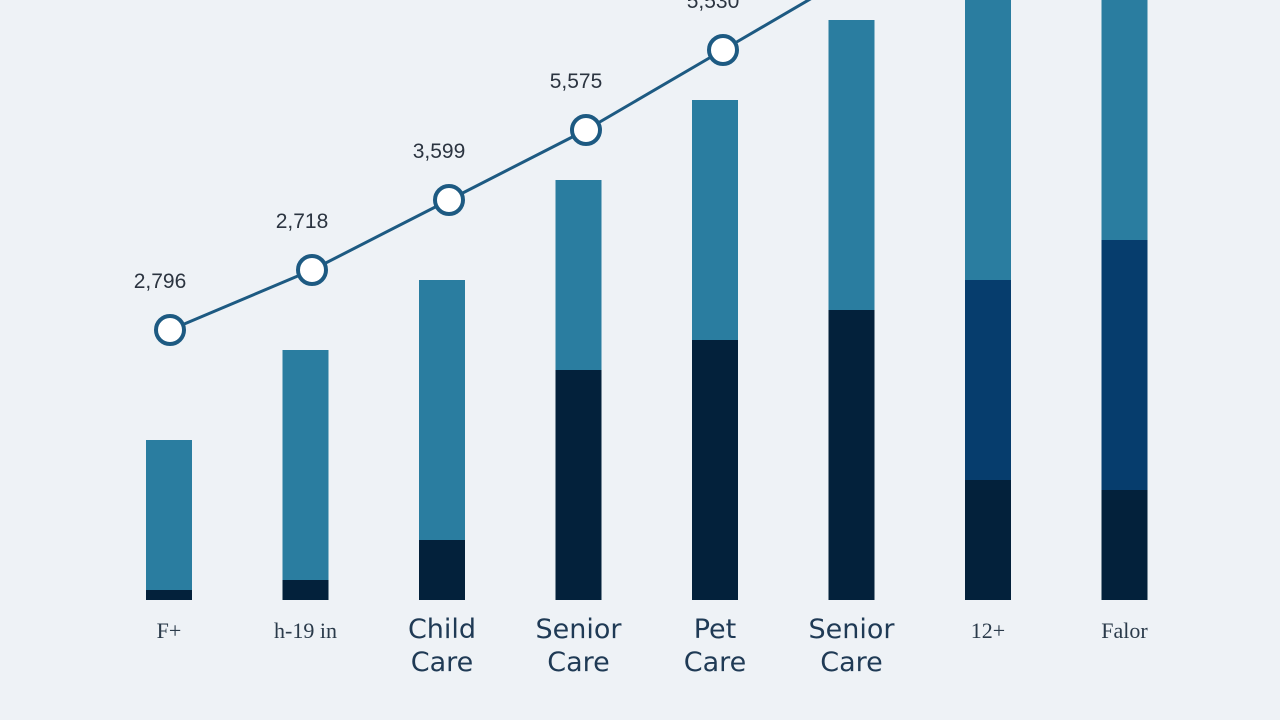 The image size is (1280, 720). I want to click on x-tick-label: Falor, so click(1124, 630).